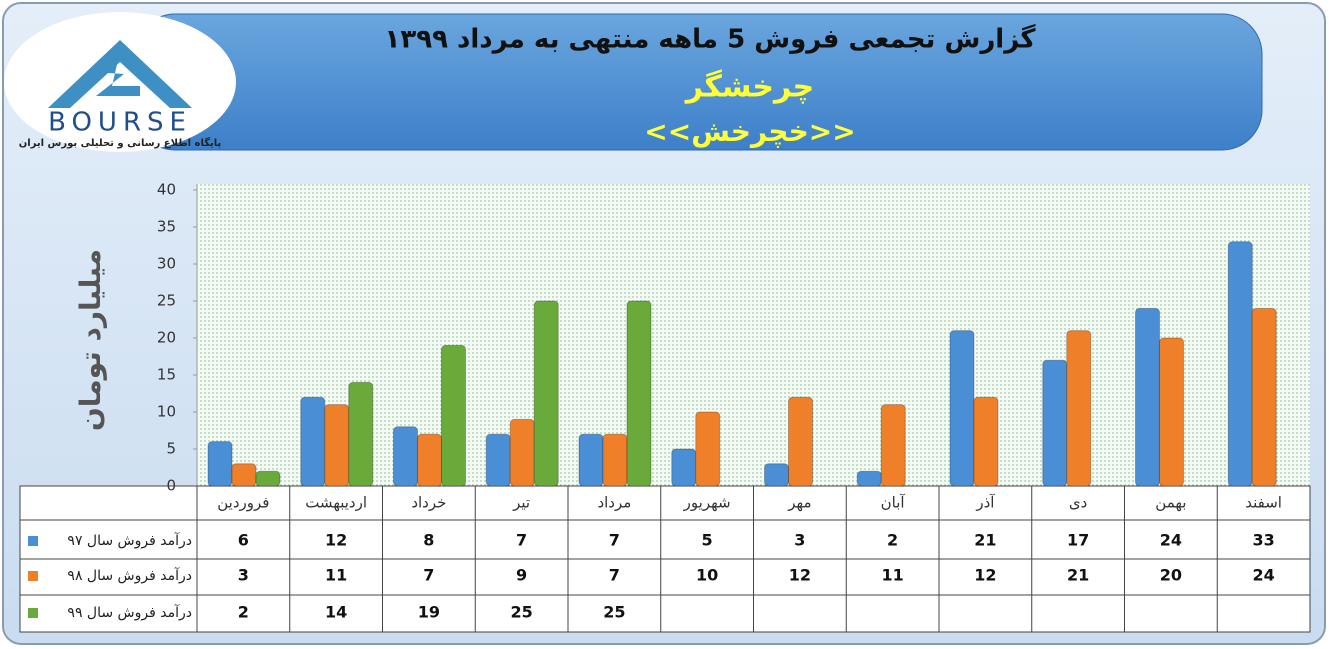  What do you see at coordinates (1263, 503) in the screenshot?
I see `x-tick-label: اسفند` at bounding box center [1263, 503].